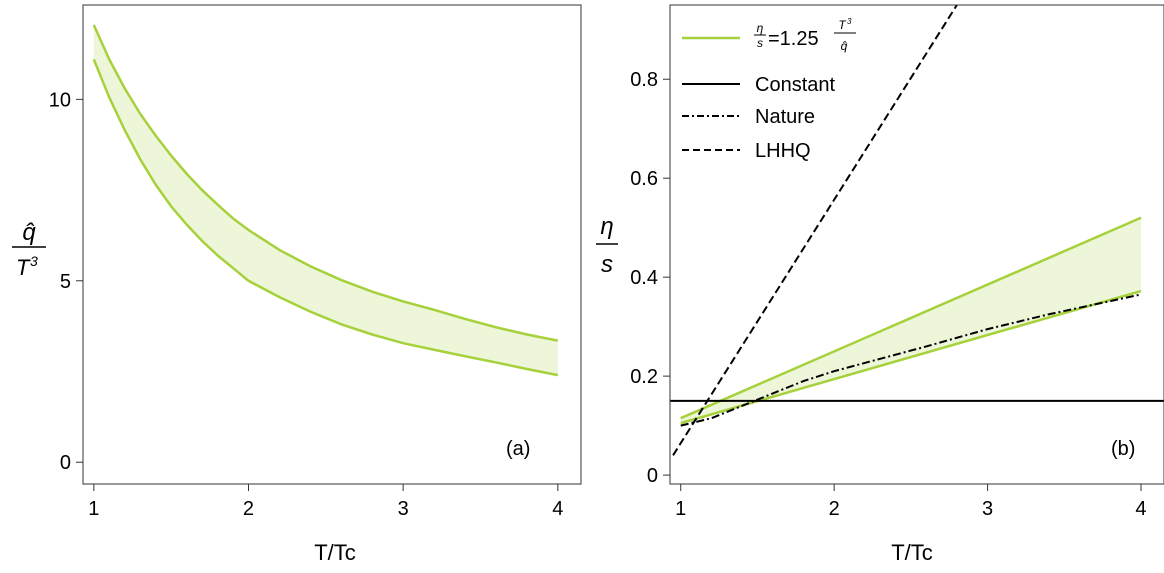  Describe the element at coordinates (644, 179) in the screenshot. I see `y-tick-label: 0.6` at that location.